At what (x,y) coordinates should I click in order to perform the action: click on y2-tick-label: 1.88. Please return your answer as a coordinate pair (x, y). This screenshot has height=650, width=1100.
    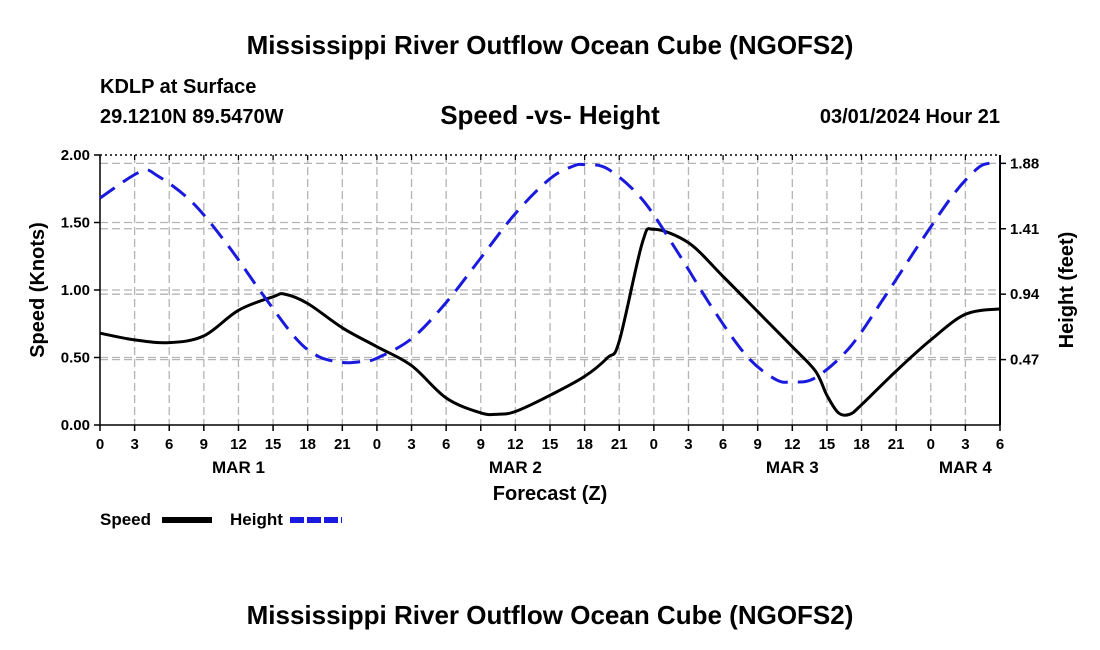
    Looking at the image, I should click on (1024, 163).